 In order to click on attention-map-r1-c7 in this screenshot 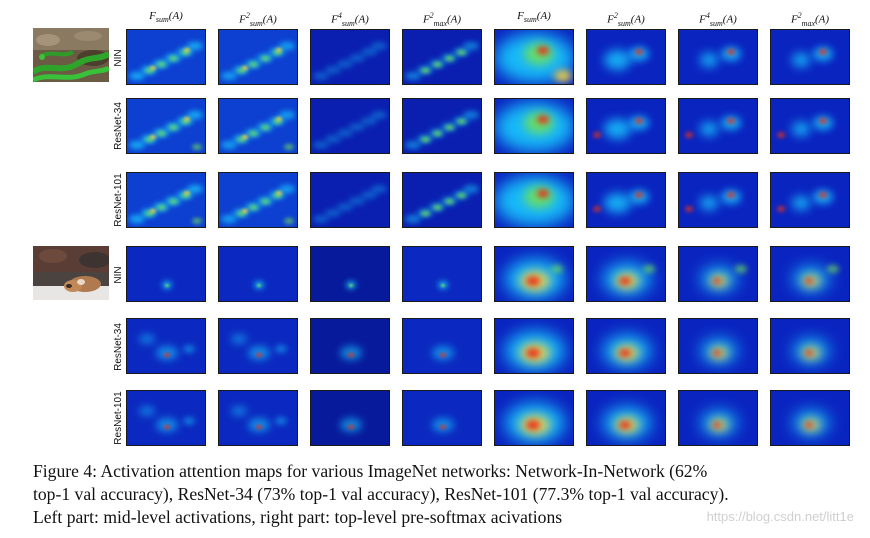, I will do `click(718, 57)`.